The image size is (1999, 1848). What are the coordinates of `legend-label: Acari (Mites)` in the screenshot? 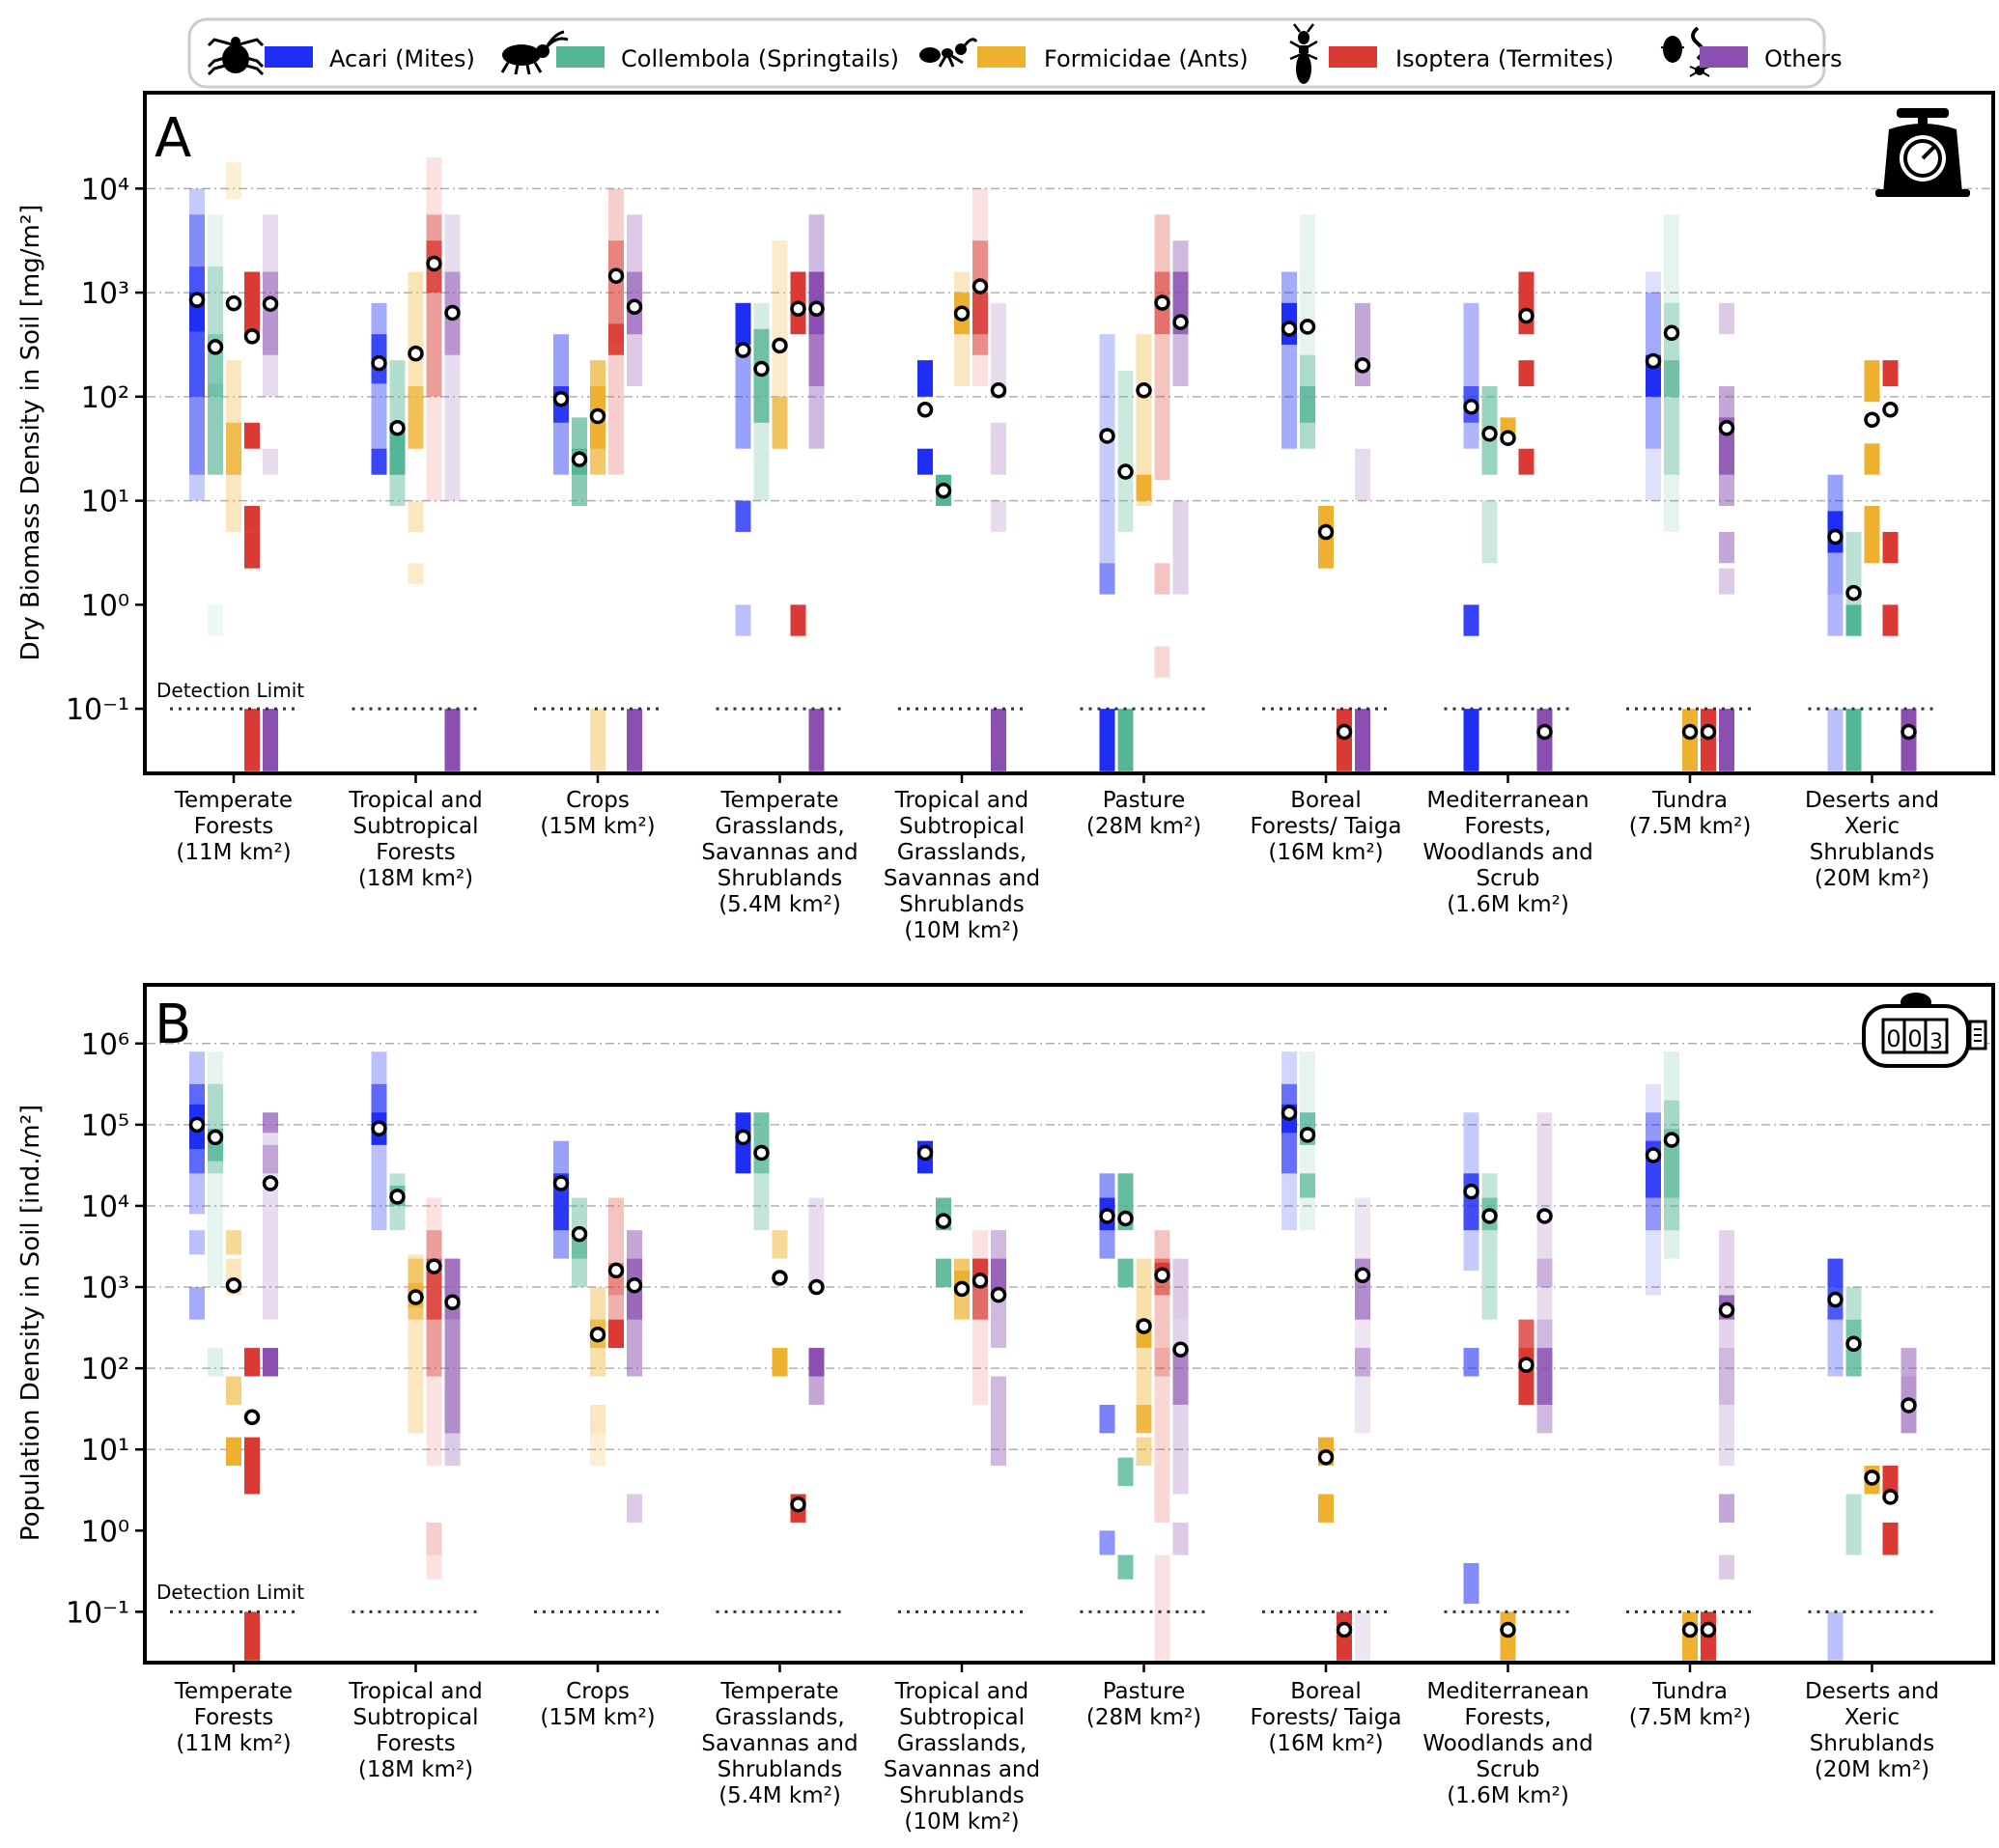 It's located at (402, 59).